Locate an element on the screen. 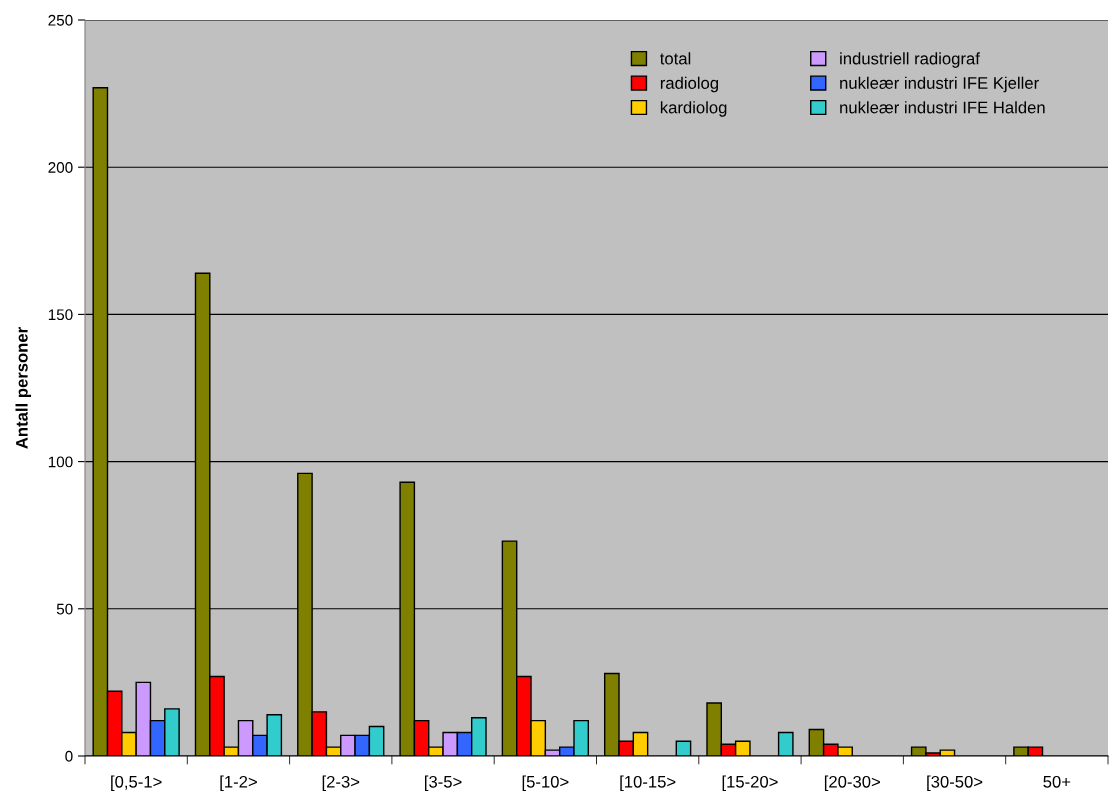  y-tick-label: 250 is located at coordinates (60, 20).